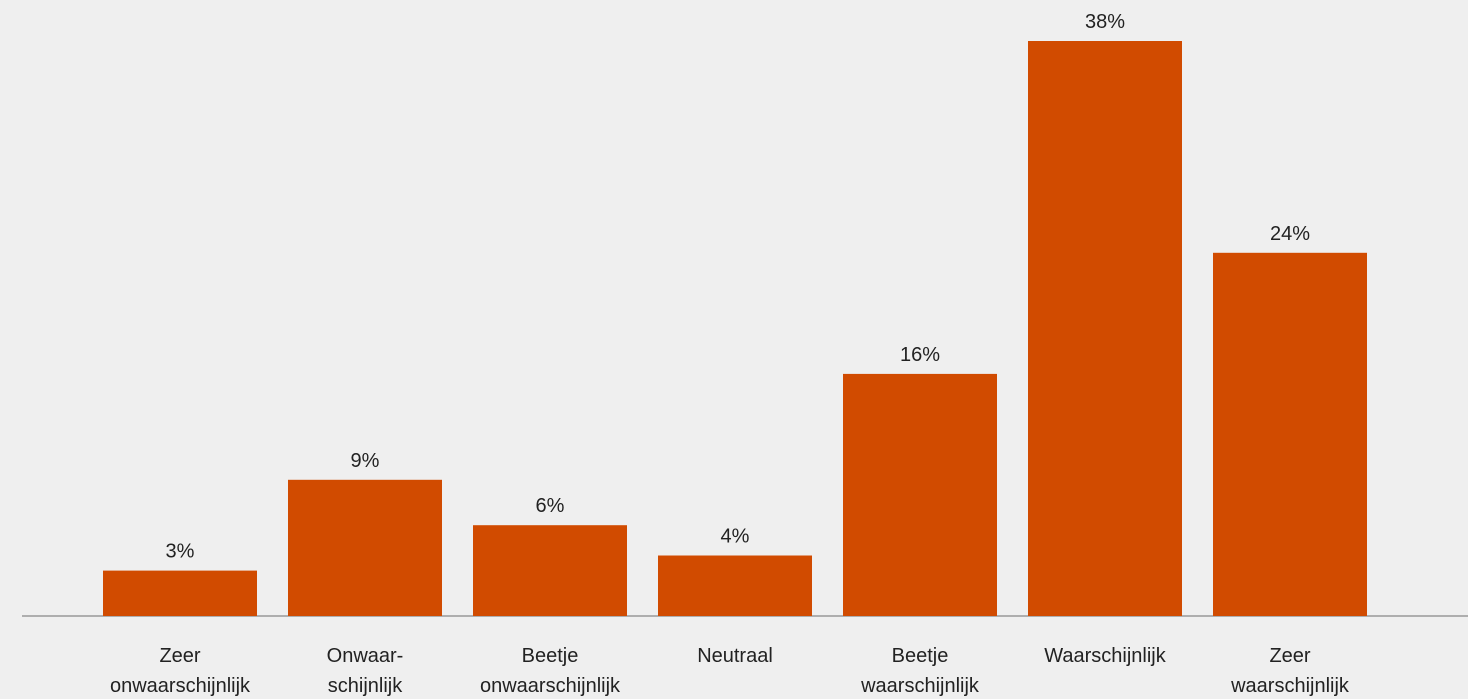  Describe the element at coordinates (365, 461) in the screenshot. I see `bar-value-label: 9%` at that location.